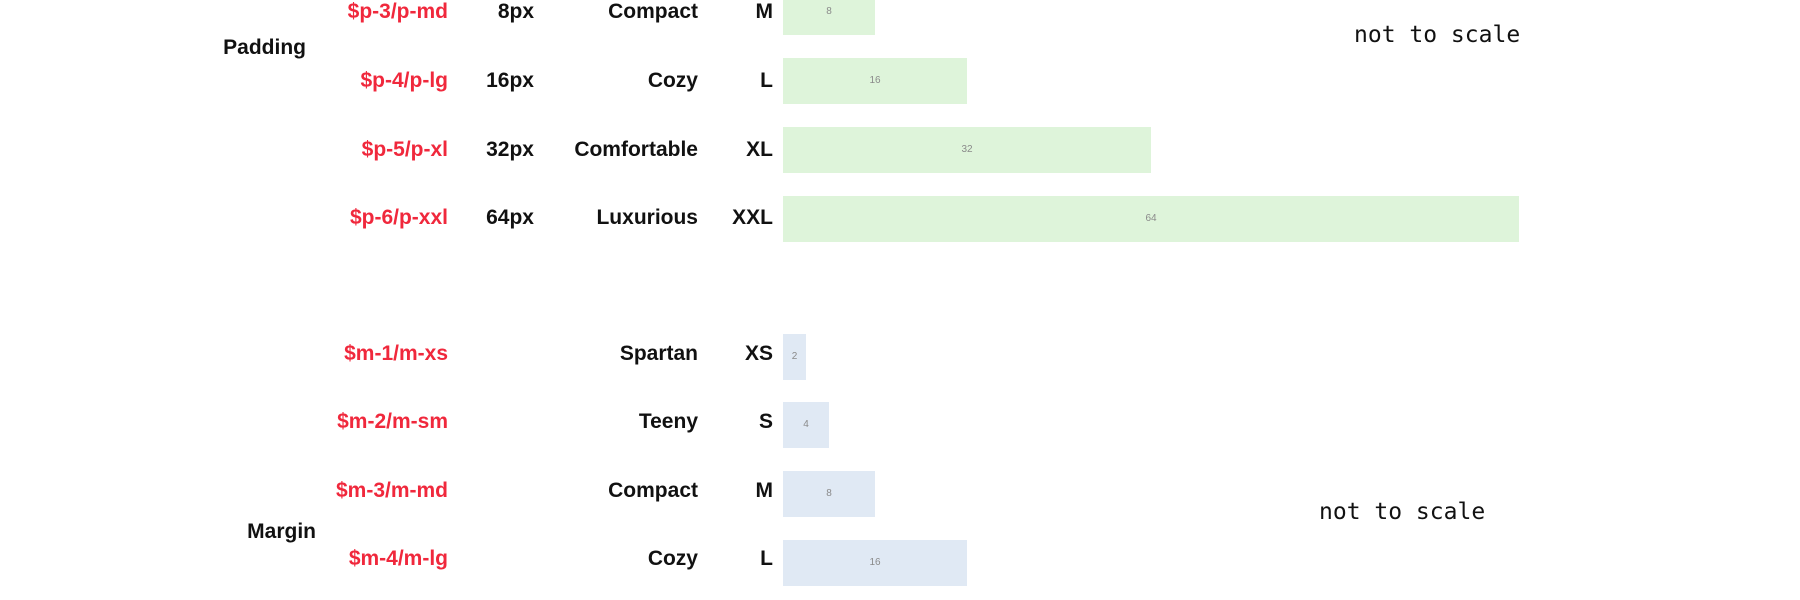  Describe the element at coordinates (765, 421) in the screenshot. I see `margin-row-size: S` at that location.